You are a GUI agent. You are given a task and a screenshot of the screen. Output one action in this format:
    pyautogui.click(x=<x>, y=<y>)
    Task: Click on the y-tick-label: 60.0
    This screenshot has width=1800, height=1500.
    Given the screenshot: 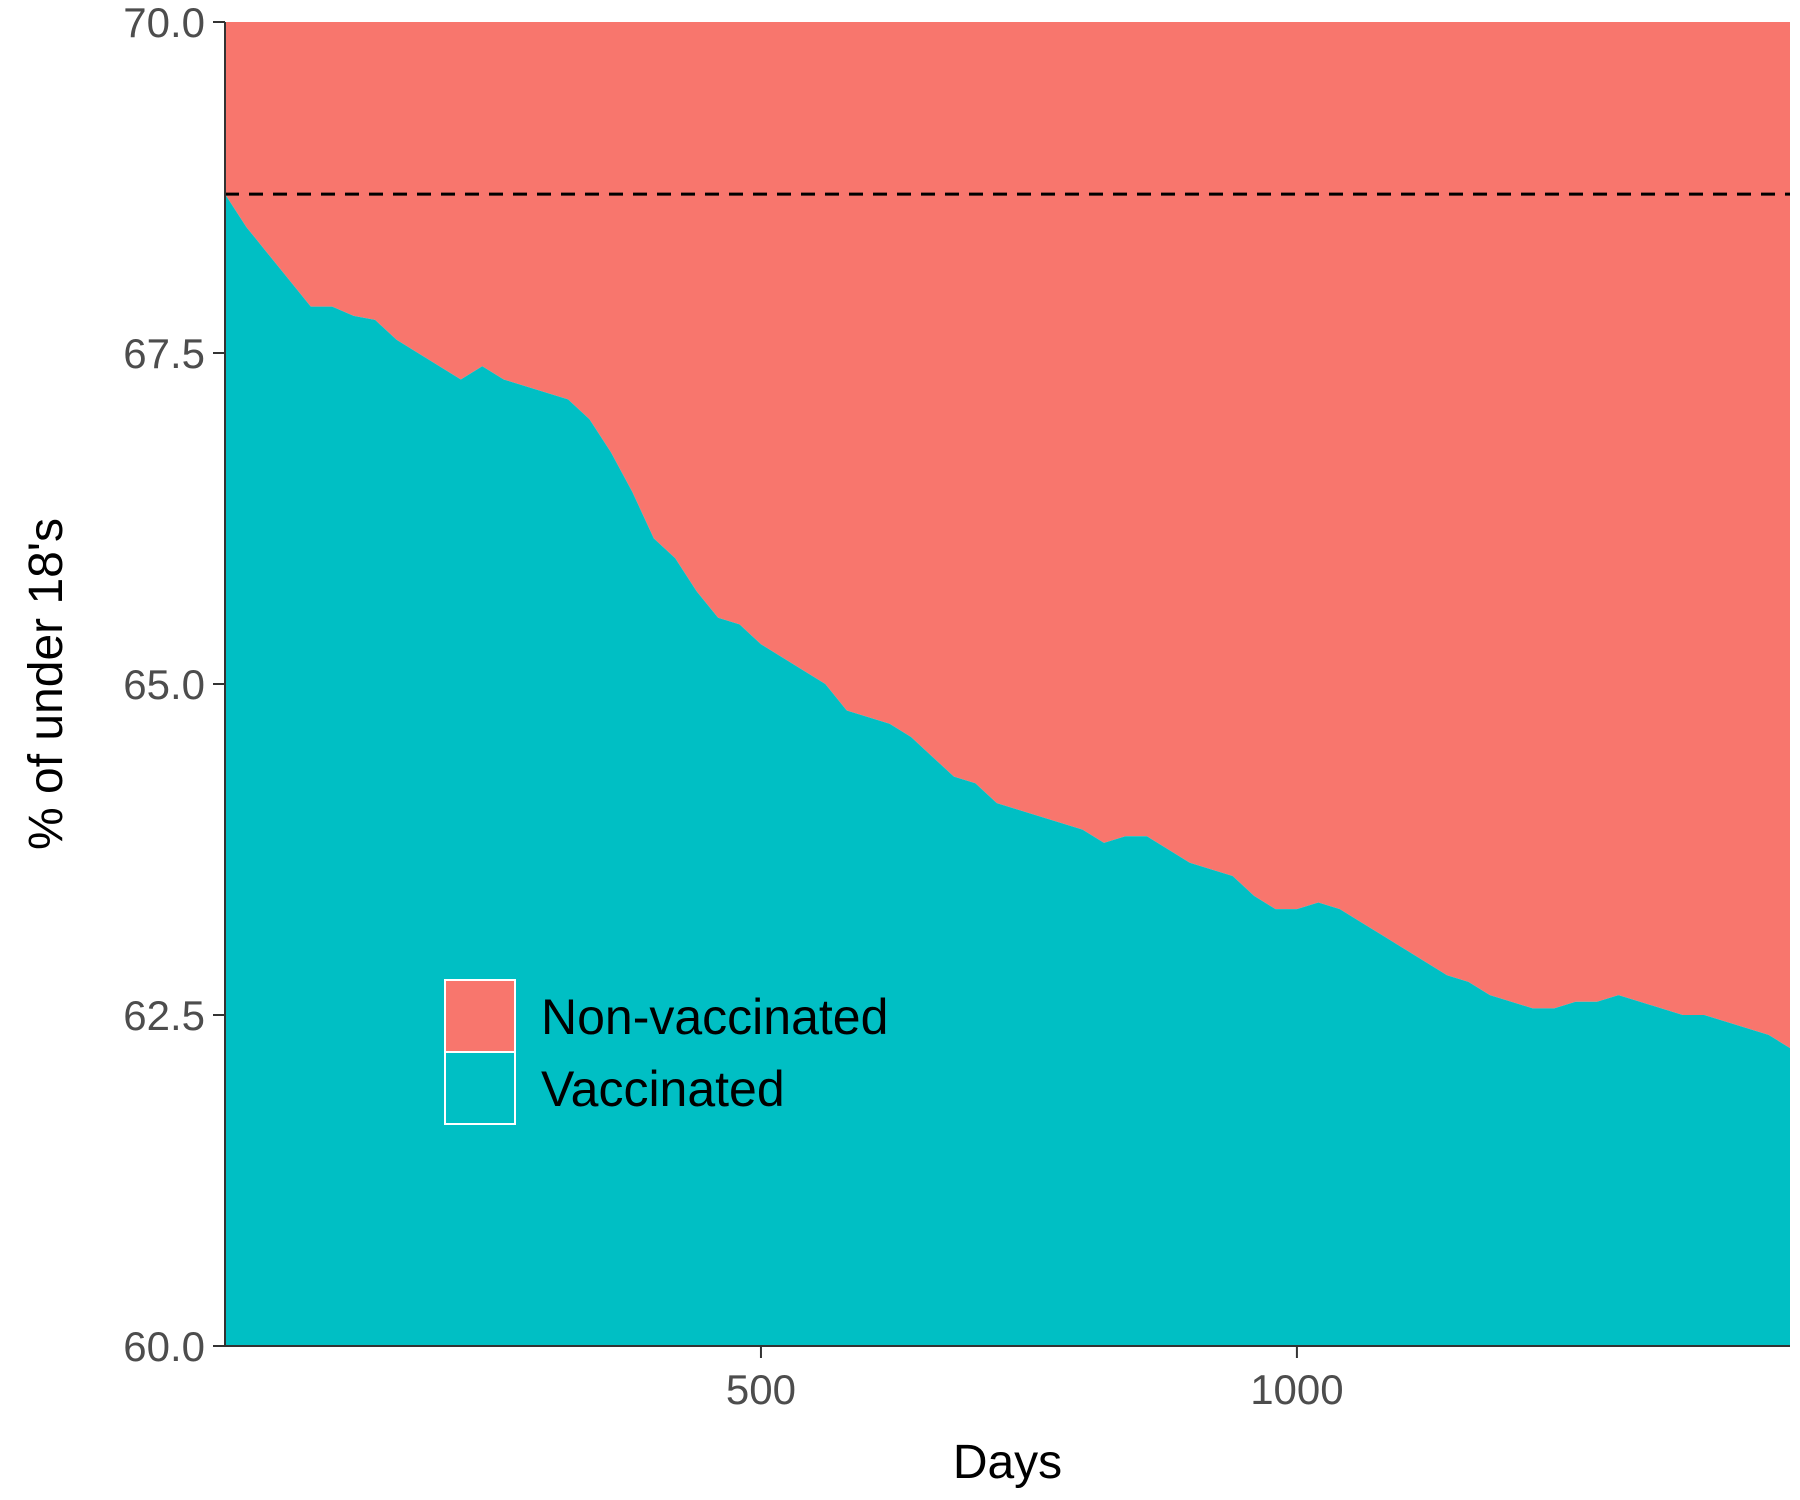 What is the action you would take?
    pyautogui.click(x=164, y=1346)
    